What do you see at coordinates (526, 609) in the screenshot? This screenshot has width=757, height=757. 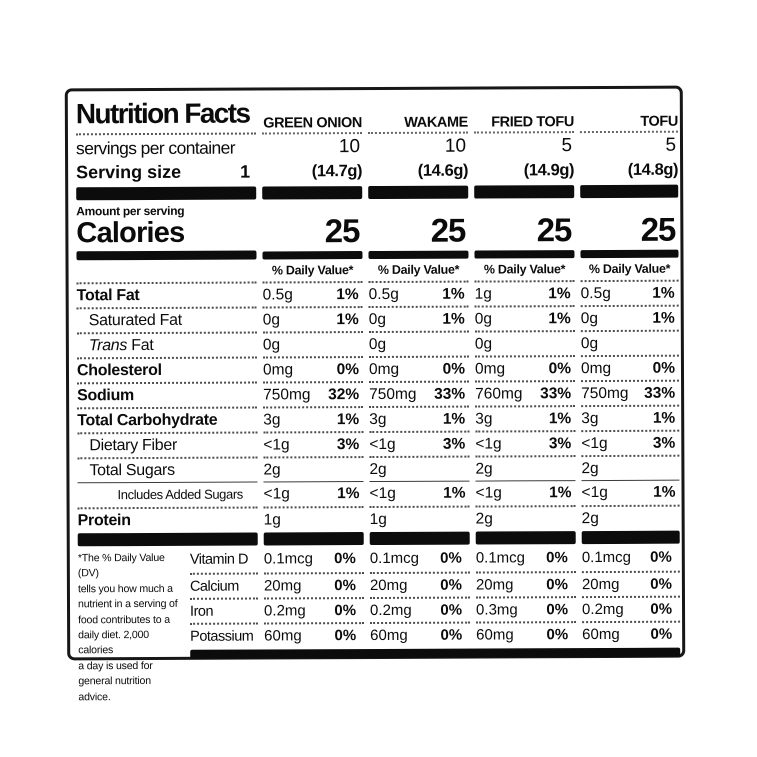 I see `vitamin-value-cell: 0.3mg 0%` at bounding box center [526, 609].